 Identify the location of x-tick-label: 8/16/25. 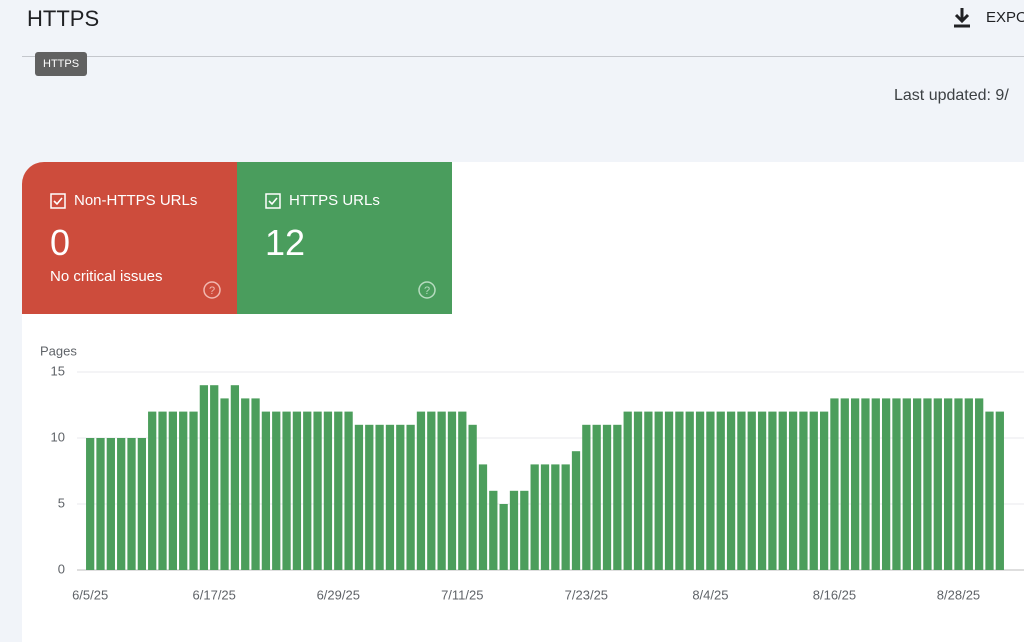
(834, 594).